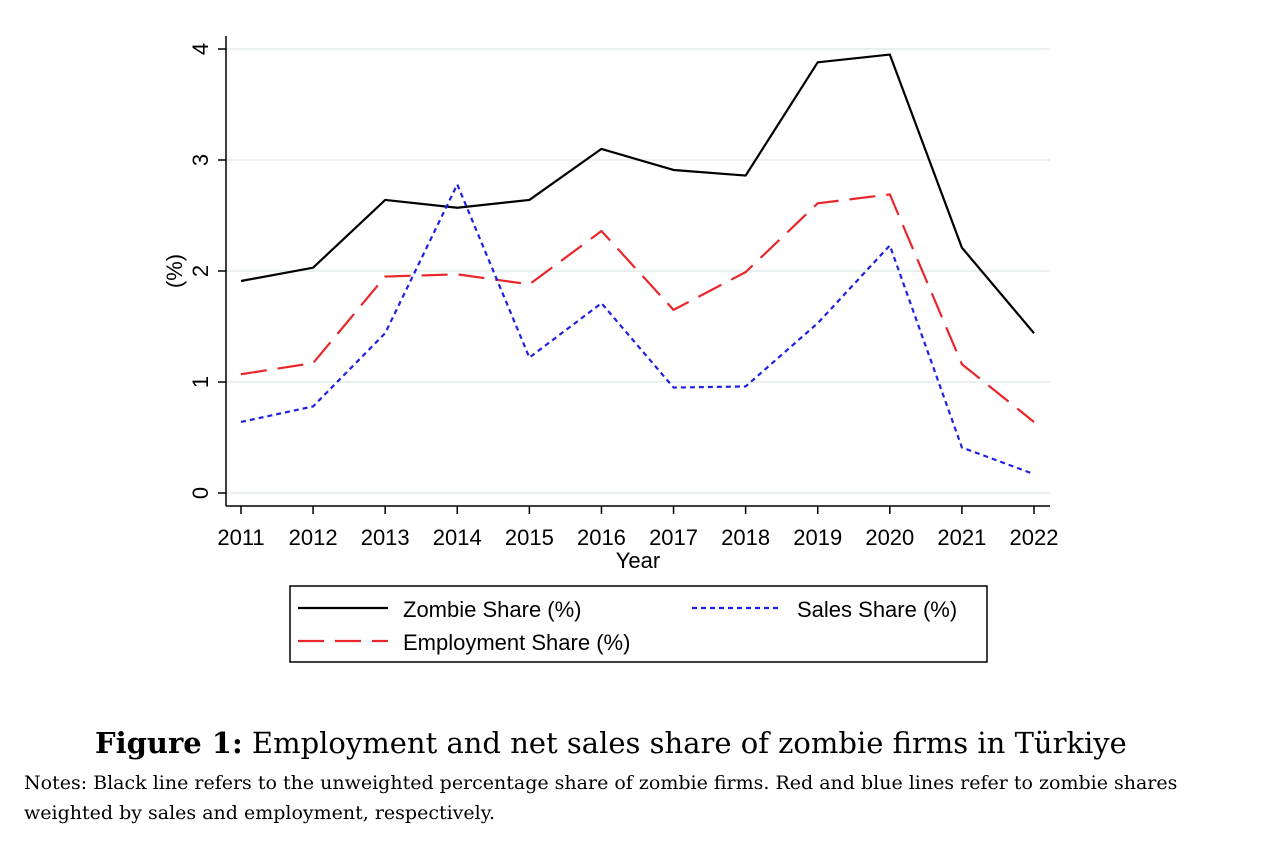  What do you see at coordinates (638, 560) in the screenshot?
I see `x-axis-title: Year` at bounding box center [638, 560].